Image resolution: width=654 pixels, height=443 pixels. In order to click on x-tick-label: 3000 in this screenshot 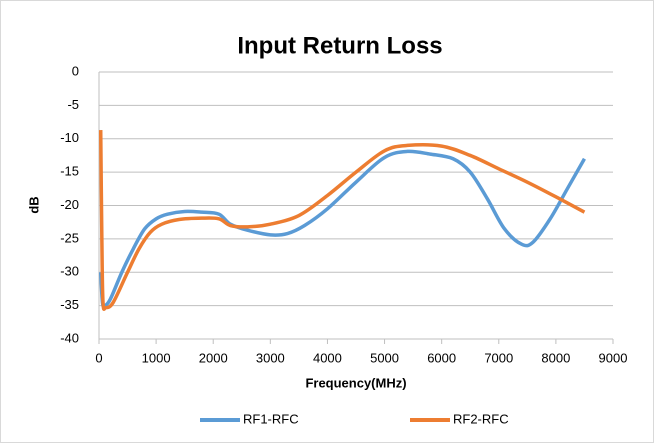, I will do `click(270, 357)`.